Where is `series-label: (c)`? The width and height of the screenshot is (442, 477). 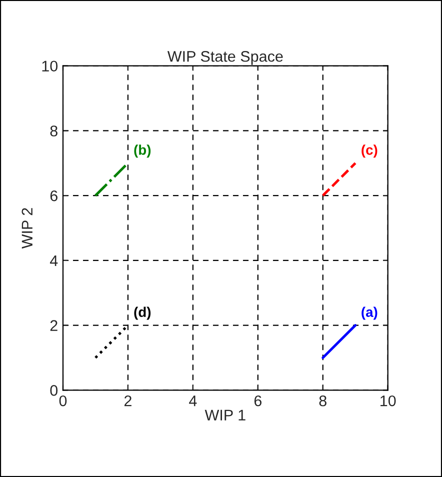 series-label: (c) is located at coordinates (370, 151).